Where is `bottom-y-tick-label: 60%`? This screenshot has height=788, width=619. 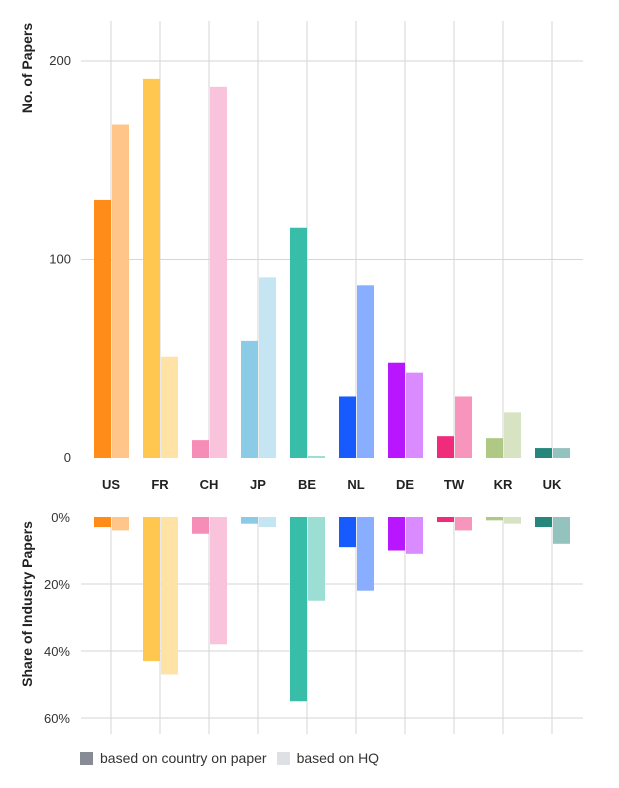
bottom-y-tick-label: 60% is located at coordinates (57, 718).